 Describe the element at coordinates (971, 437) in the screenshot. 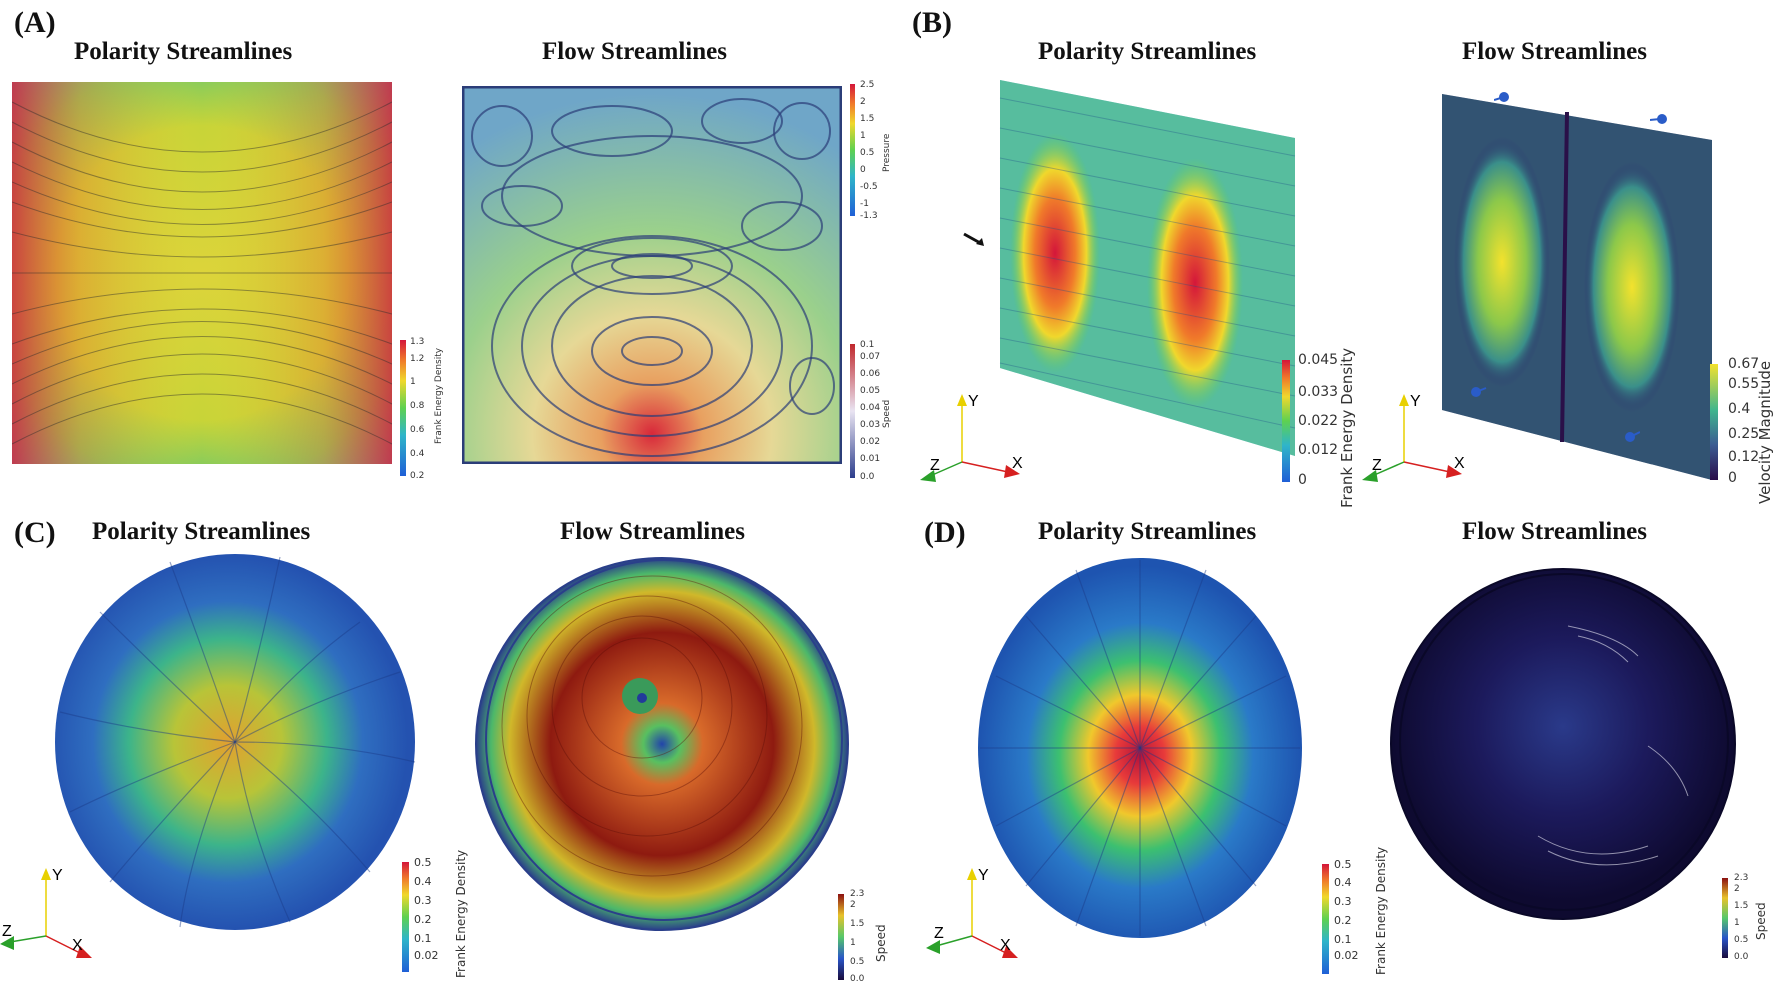

I see `orientation-axes-b-left: Y X Z` at that location.